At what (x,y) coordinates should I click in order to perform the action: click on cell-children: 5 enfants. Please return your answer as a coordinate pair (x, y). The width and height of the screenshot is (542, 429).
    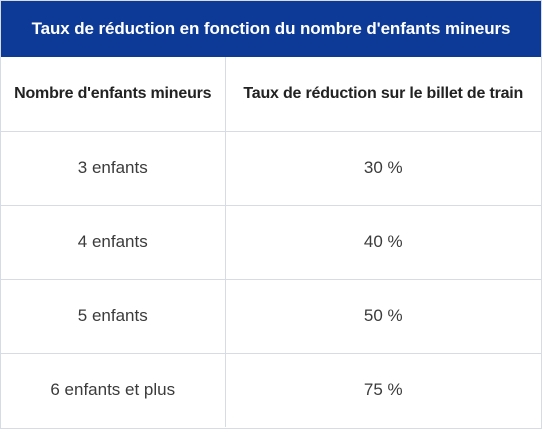
    Looking at the image, I should click on (113, 316).